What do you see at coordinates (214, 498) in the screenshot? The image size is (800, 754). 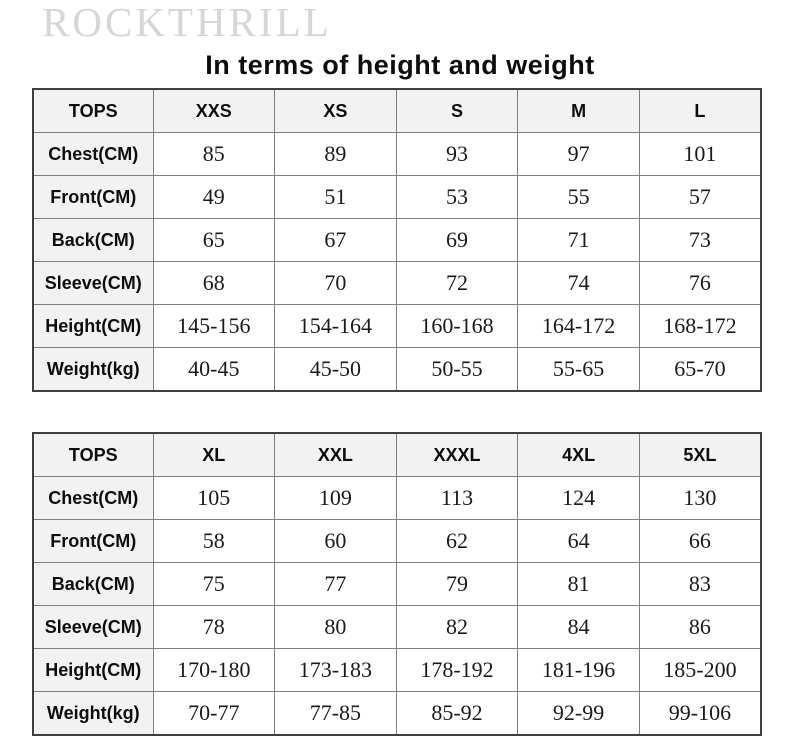 I see `value-cell: 105` at bounding box center [214, 498].